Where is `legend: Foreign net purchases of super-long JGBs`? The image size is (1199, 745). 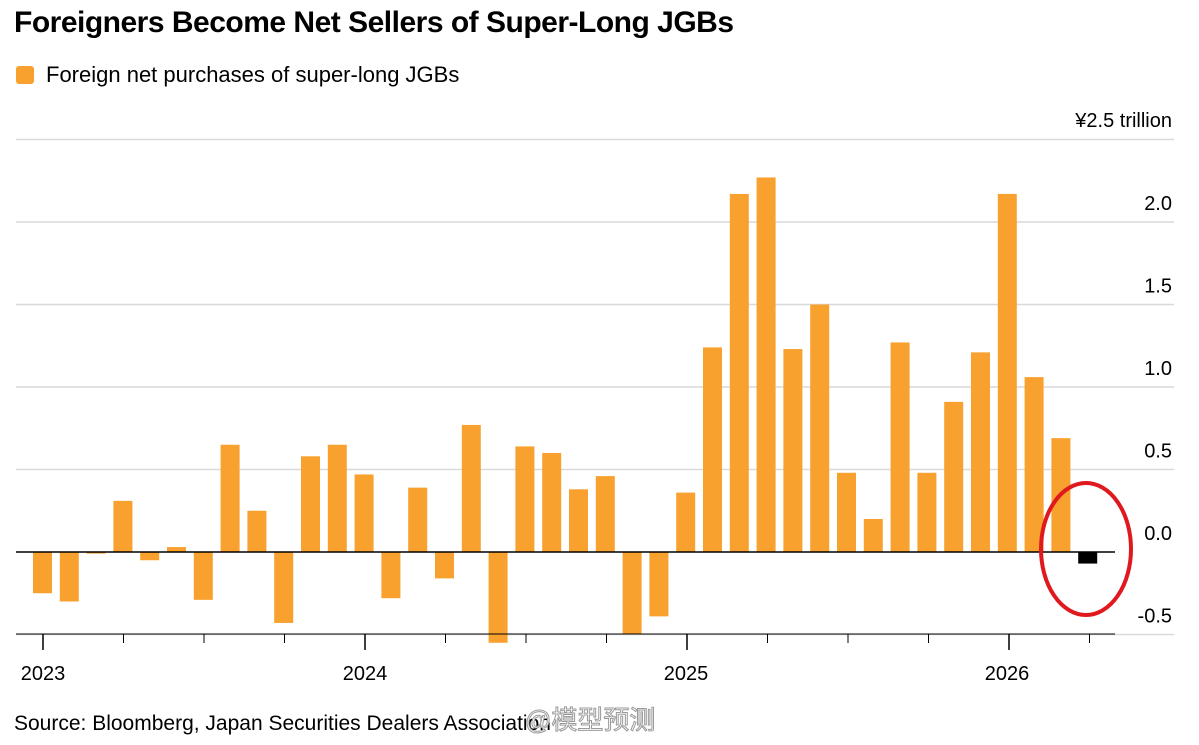
legend: Foreign net purchases of super-long JGBs is located at coordinates (237, 75).